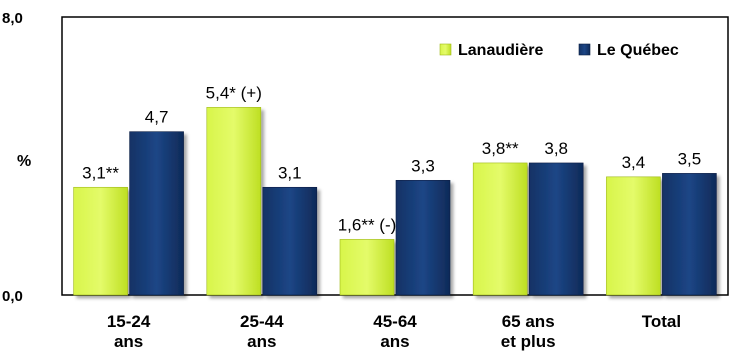 This screenshot has width=740, height=351. What do you see at coordinates (290, 241) in the screenshot?
I see `bar-le-qu-bec-25-44-ans` at bounding box center [290, 241].